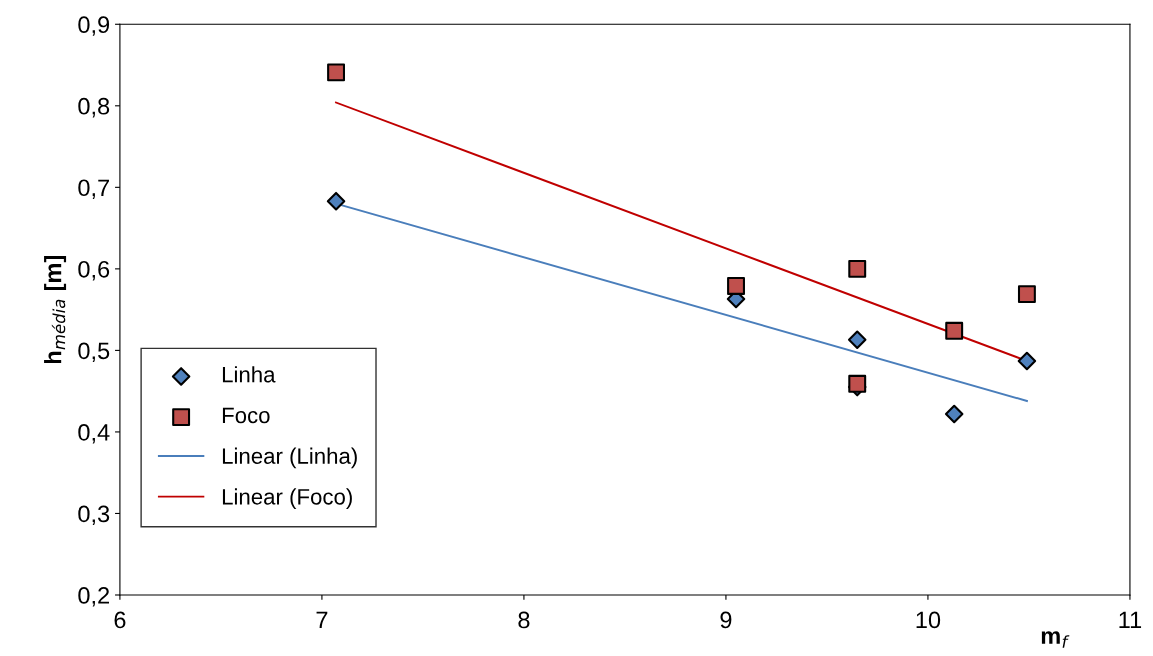 This screenshot has height=656, width=1153. Describe the element at coordinates (94, 597) in the screenshot. I see `y-tick-label: 0,2` at that location.